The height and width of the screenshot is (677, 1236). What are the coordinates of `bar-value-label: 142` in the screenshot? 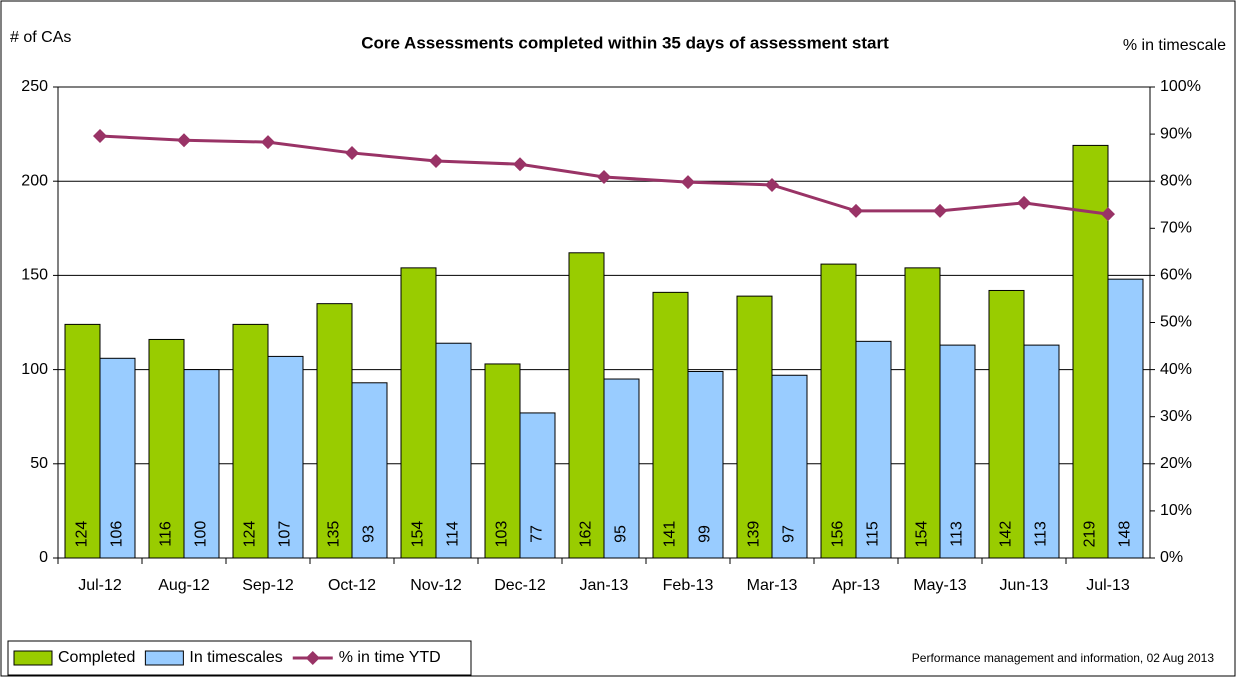 It's located at (1006, 534).